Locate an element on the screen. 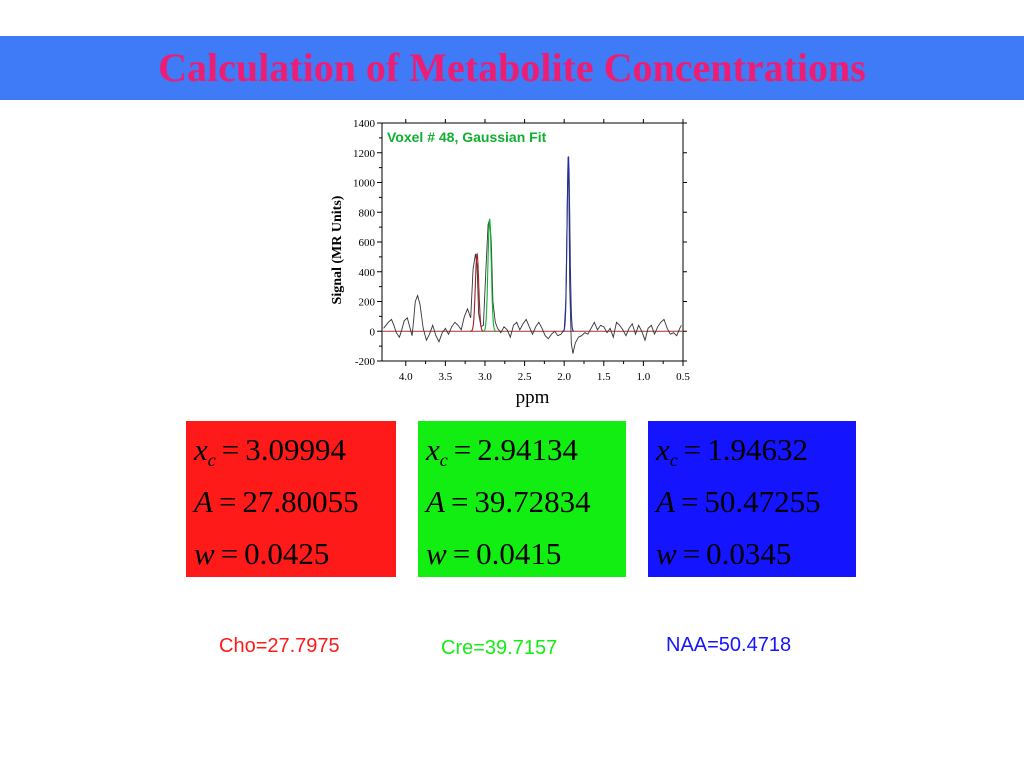  spectrum-line is located at coordinates (532, 255).